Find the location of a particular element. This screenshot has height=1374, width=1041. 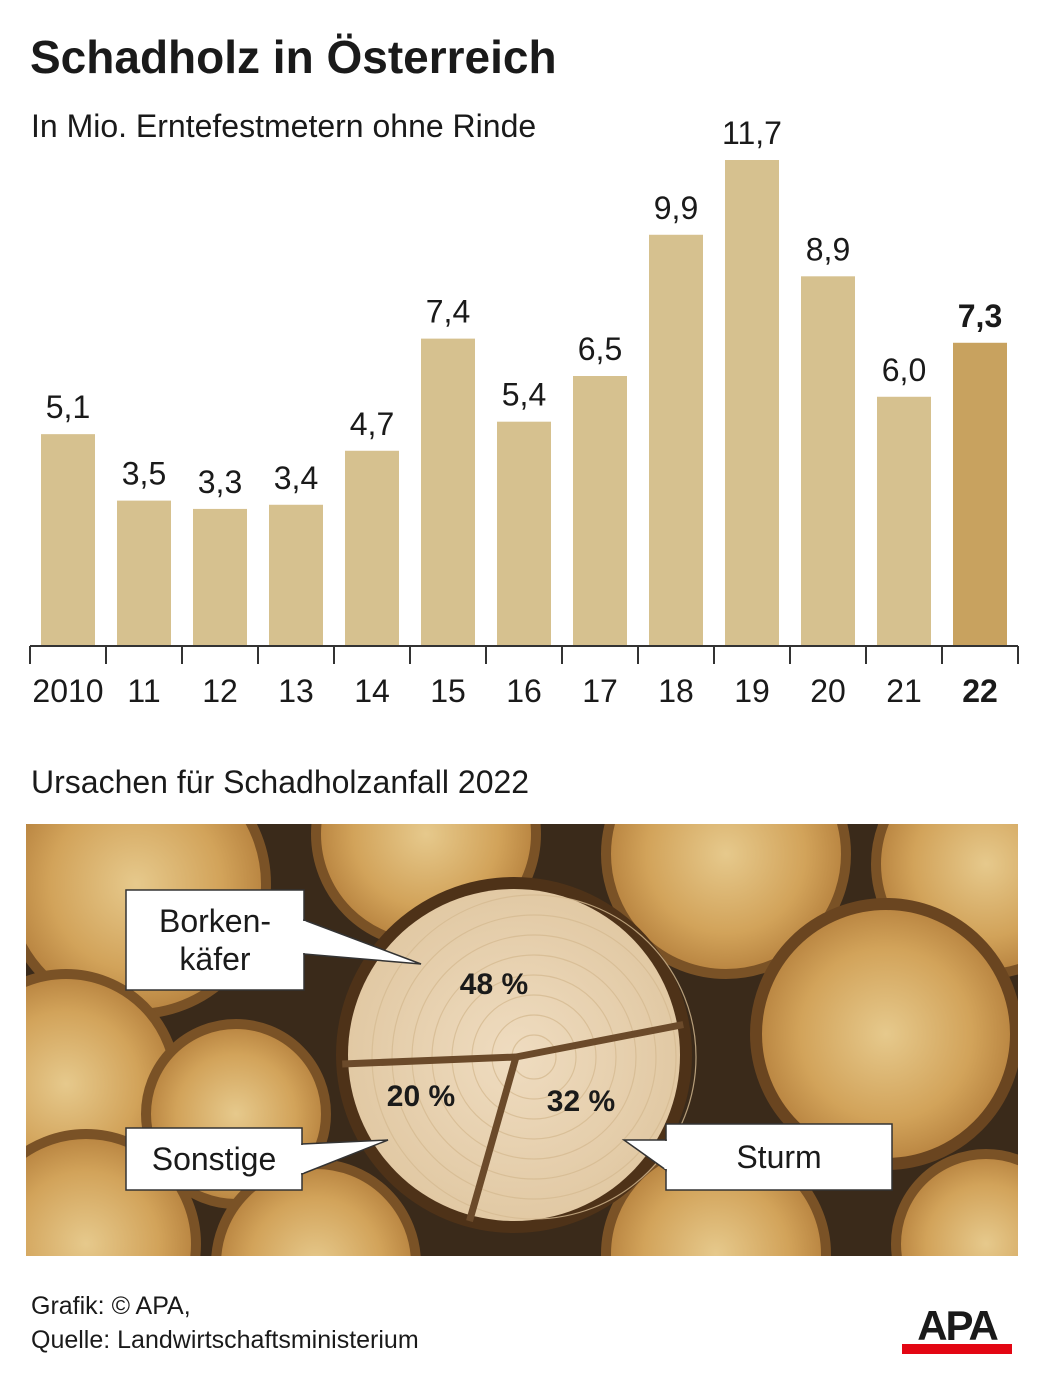

chart-subtitle: In Mio. Erntefestmetern ohne Rinde is located at coordinates (284, 126).